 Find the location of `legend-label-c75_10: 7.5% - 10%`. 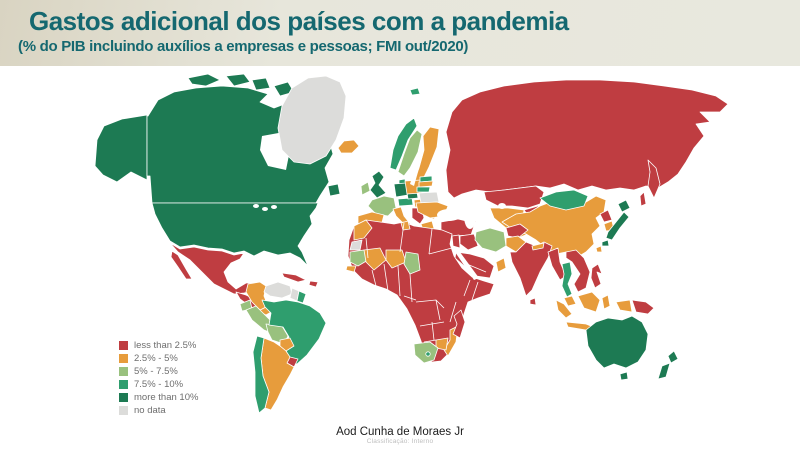

legend-label-c75_10: 7.5% - 10% is located at coordinates (159, 384).